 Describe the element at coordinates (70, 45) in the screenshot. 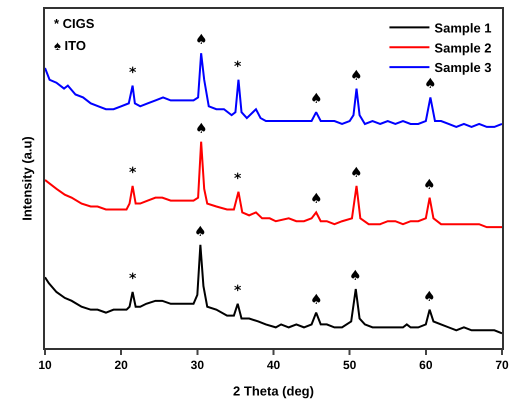

I see `text: ♠ ITO` at that location.